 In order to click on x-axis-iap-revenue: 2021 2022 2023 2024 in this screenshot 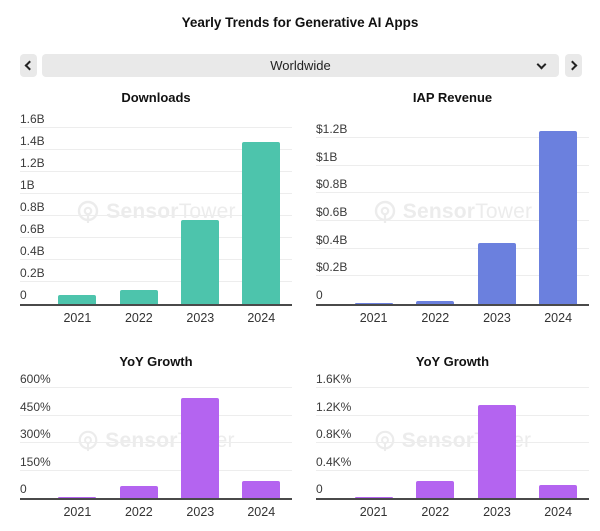, I will do `click(452, 318)`.